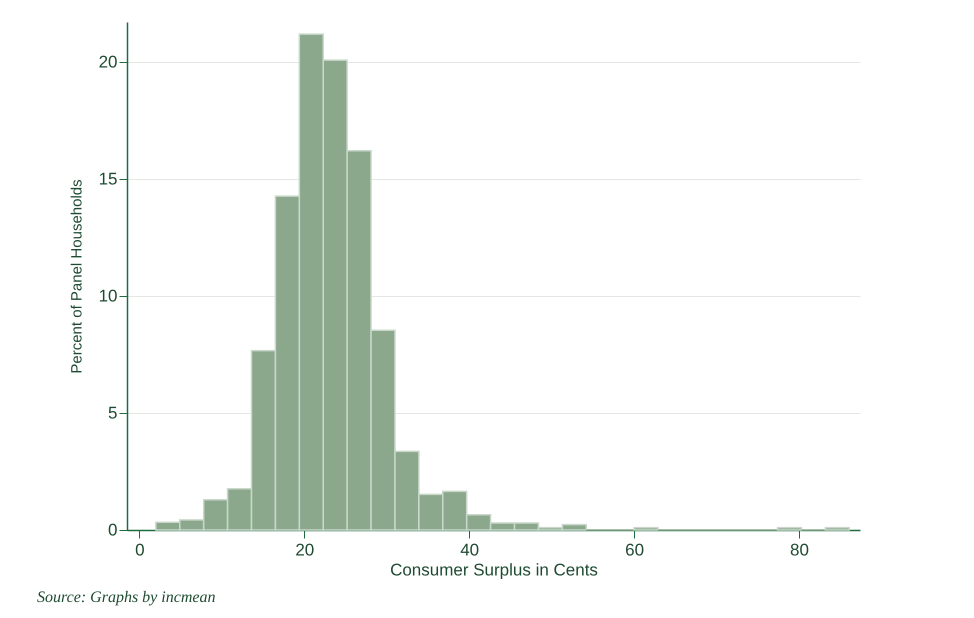  Describe the element at coordinates (126, 597) in the screenshot. I see `source-note: Source: Graphs by incmean` at that location.